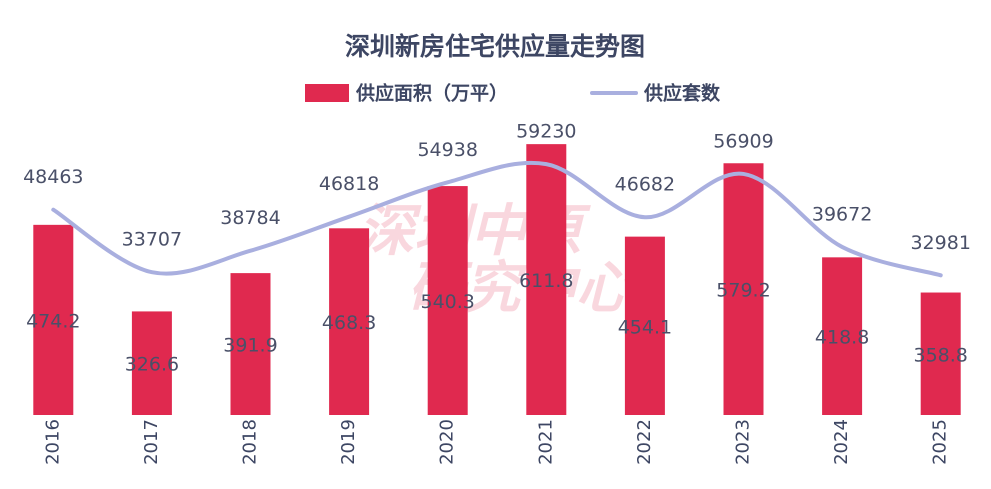 Image resolution: width=991 pixels, height=489 pixels. I want to click on x-tick-label: 2020, so click(447, 442).